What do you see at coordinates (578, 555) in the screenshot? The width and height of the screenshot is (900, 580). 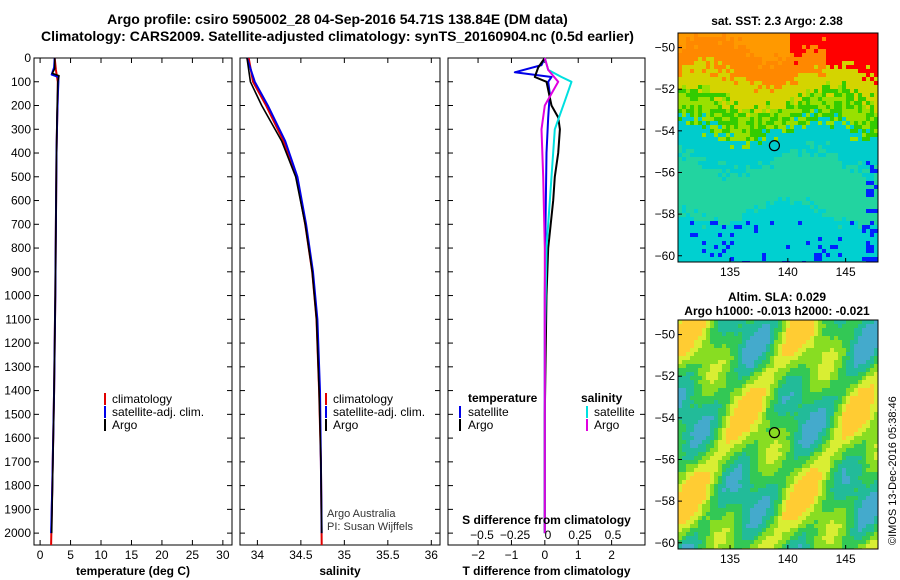 I see `x-tick-label: 1` at bounding box center [578, 555].